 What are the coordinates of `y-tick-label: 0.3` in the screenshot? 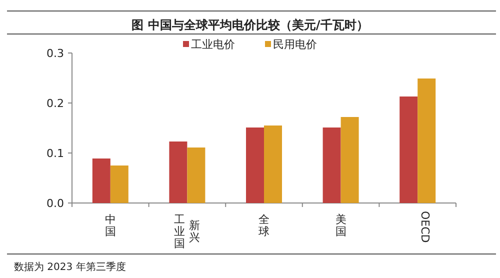 It's located at (55, 53).